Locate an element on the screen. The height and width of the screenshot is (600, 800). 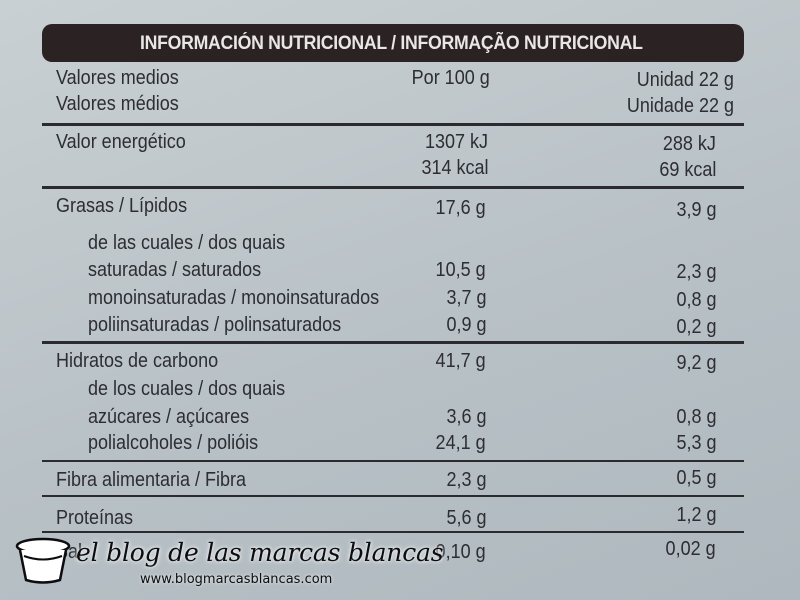
column-unit-pt: Unidade 22 g is located at coordinates (680, 106).